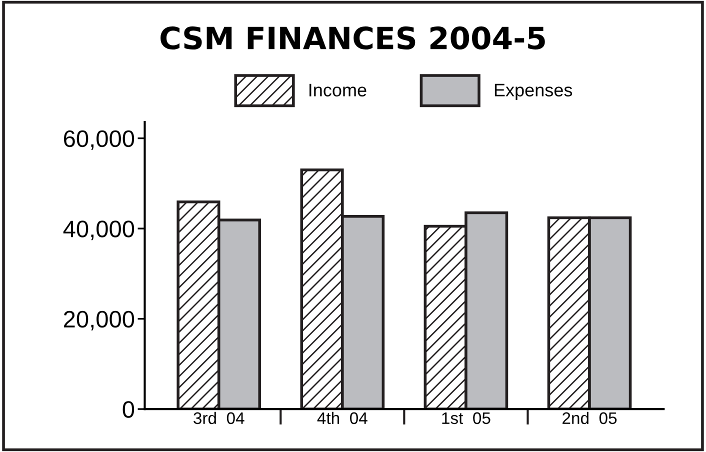 This screenshot has width=706, height=452. What do you see at coordinates (589, 418) in the screenshot?
I see `x-tick-label: 2nd 05` at bounding box center [589, 418].